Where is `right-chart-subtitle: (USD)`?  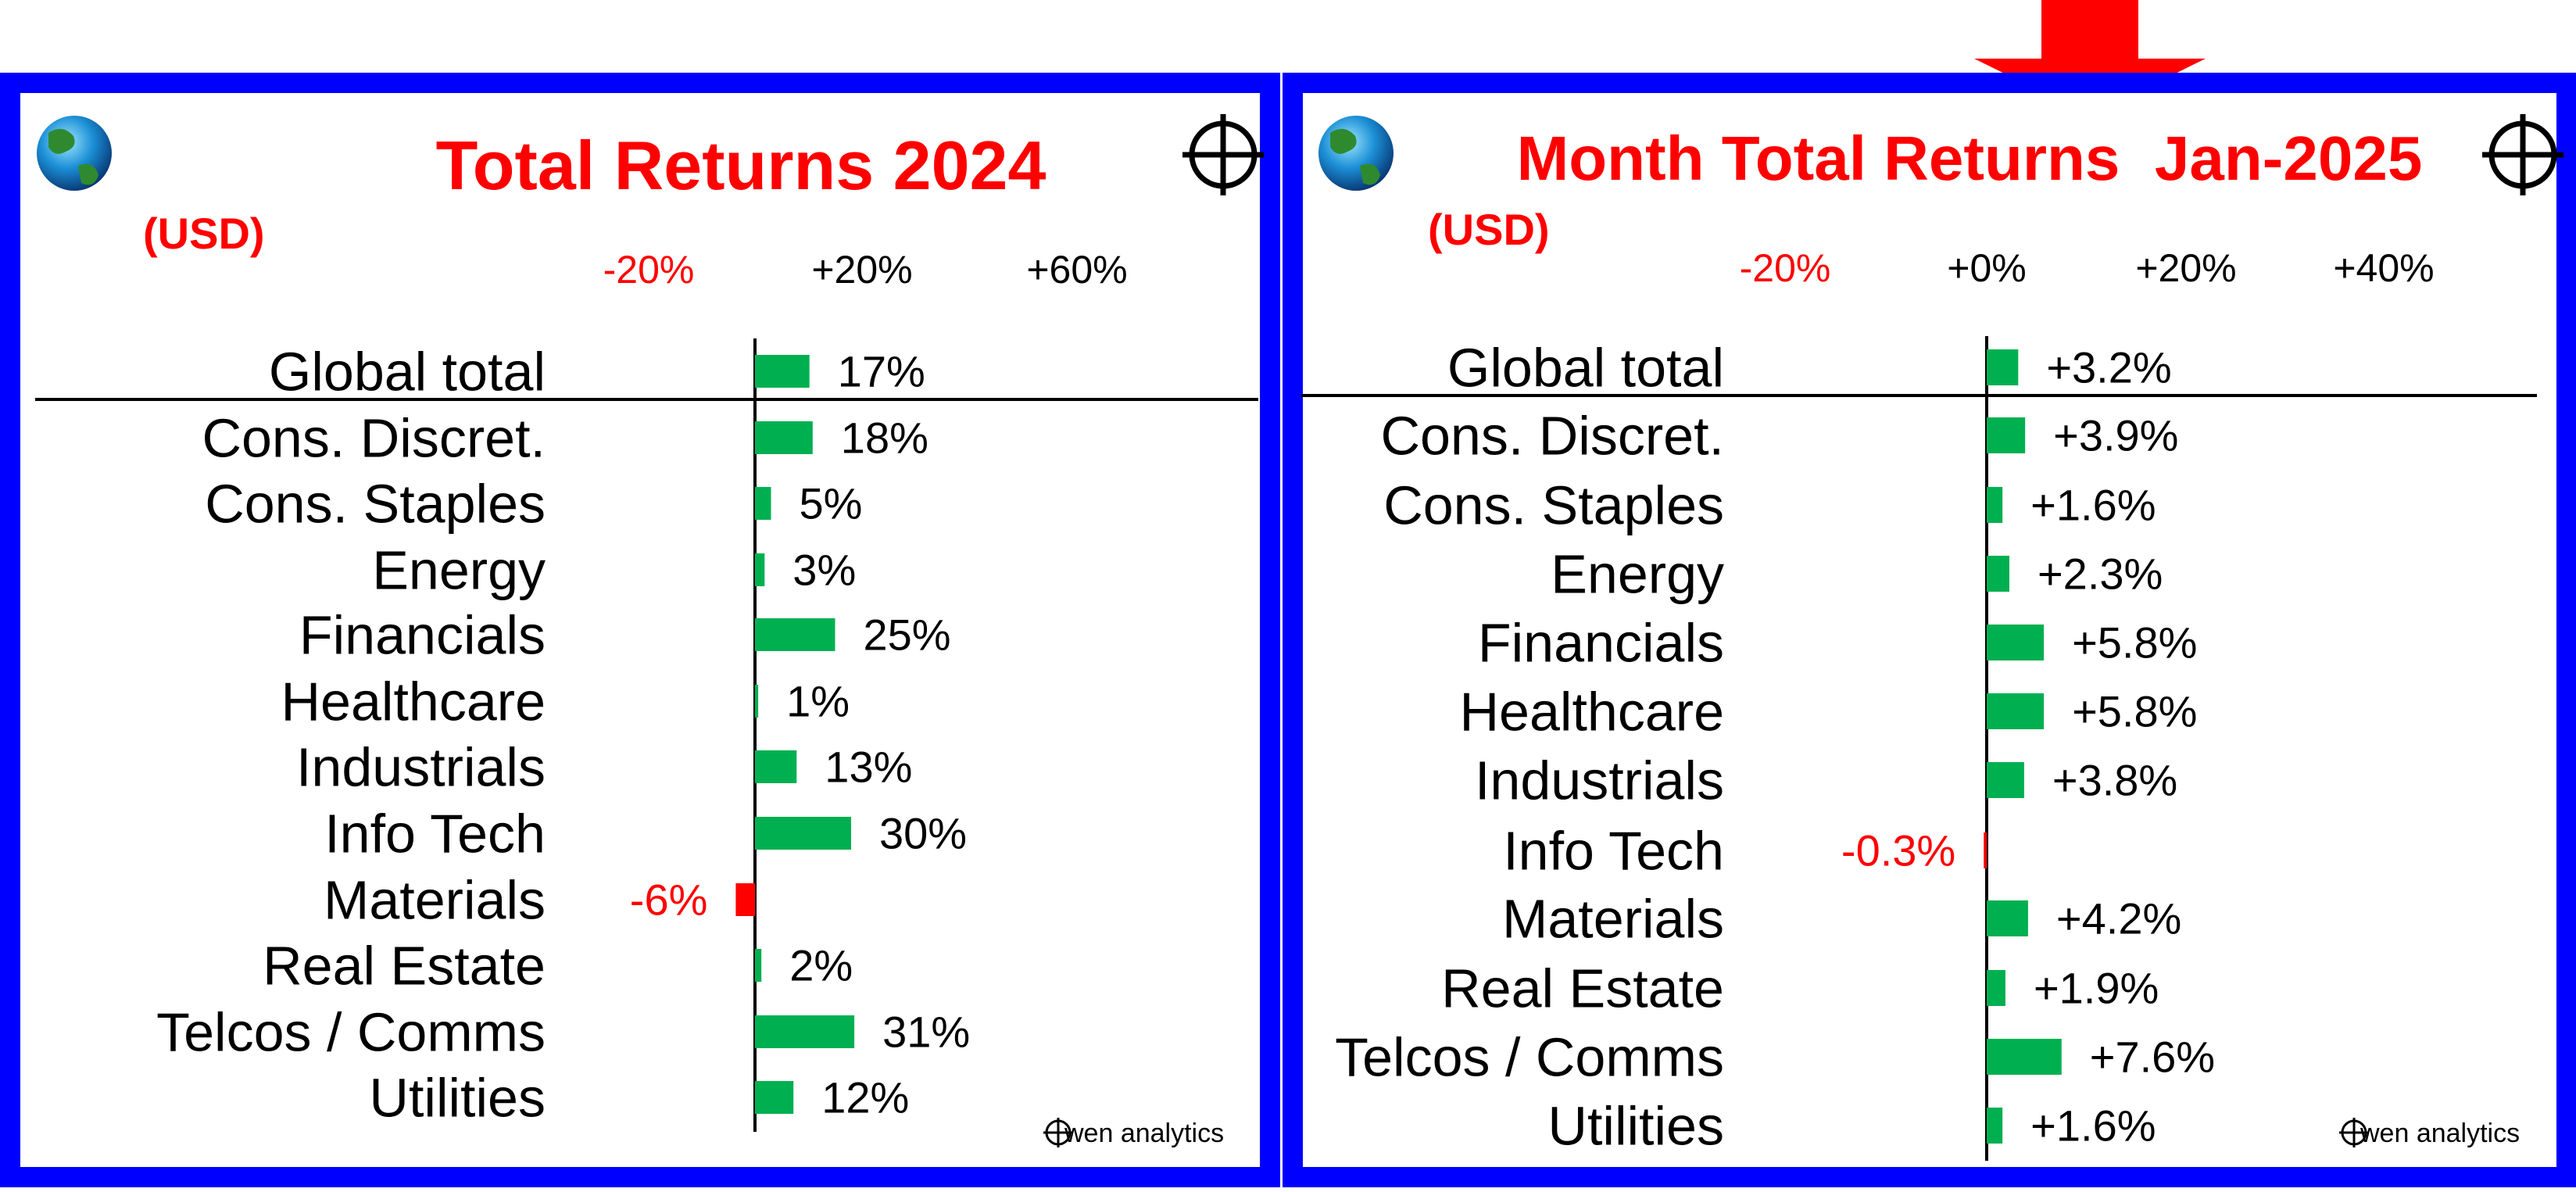 right-chart-subtitle: (USD) is located at coordinates (1489, 229).